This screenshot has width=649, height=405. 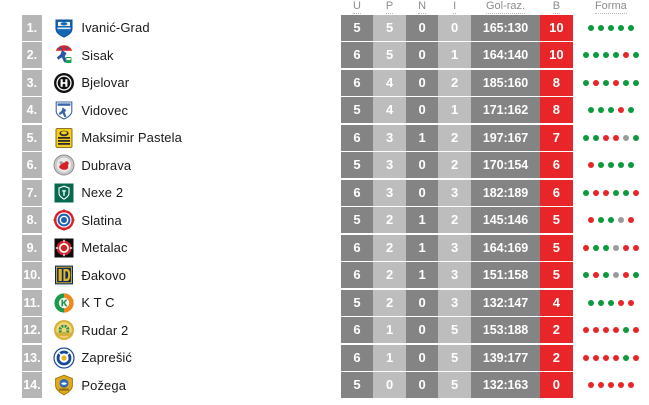 I want to click on table-row: 5. Maksimir Pastela 6 3 1 2 197:167 7, so click(x=324, y=138).